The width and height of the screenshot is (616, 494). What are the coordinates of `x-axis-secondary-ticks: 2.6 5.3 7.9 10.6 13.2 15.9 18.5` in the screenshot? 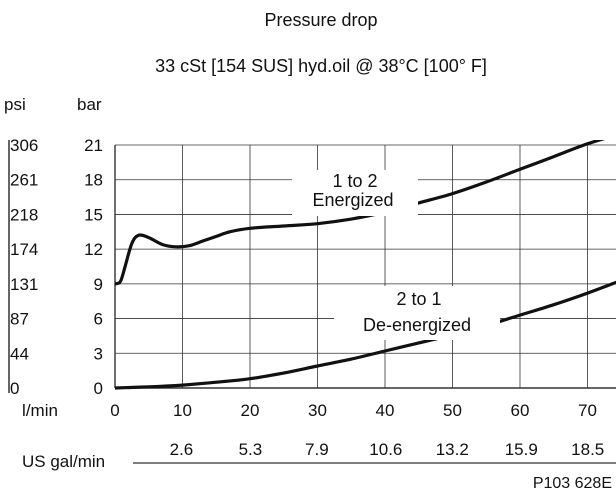 It's located at (387, 449).